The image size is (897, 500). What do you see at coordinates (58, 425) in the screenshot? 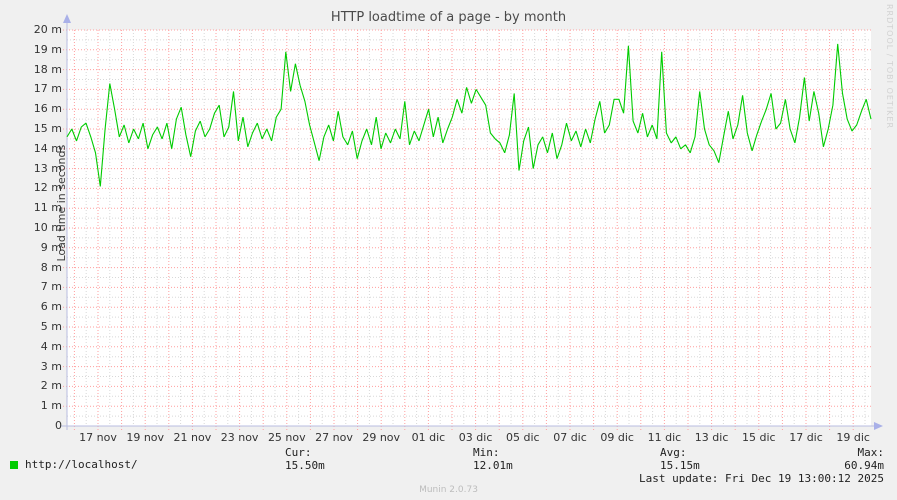
I see `y-tick-label: 0` at bounding box center [58, 425].